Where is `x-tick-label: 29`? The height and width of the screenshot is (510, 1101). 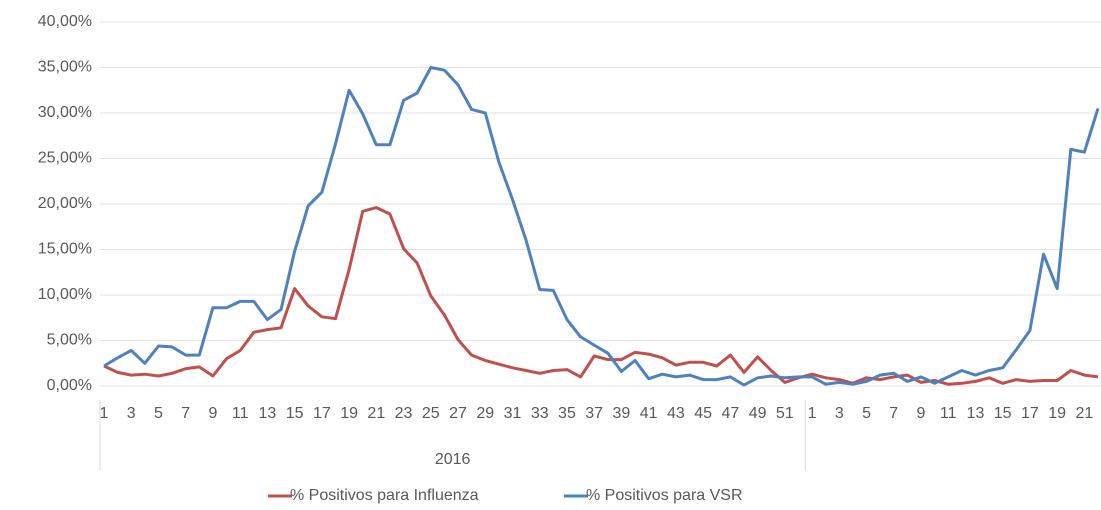
x-tick-label: 29 is located at coordinates (485, 413).